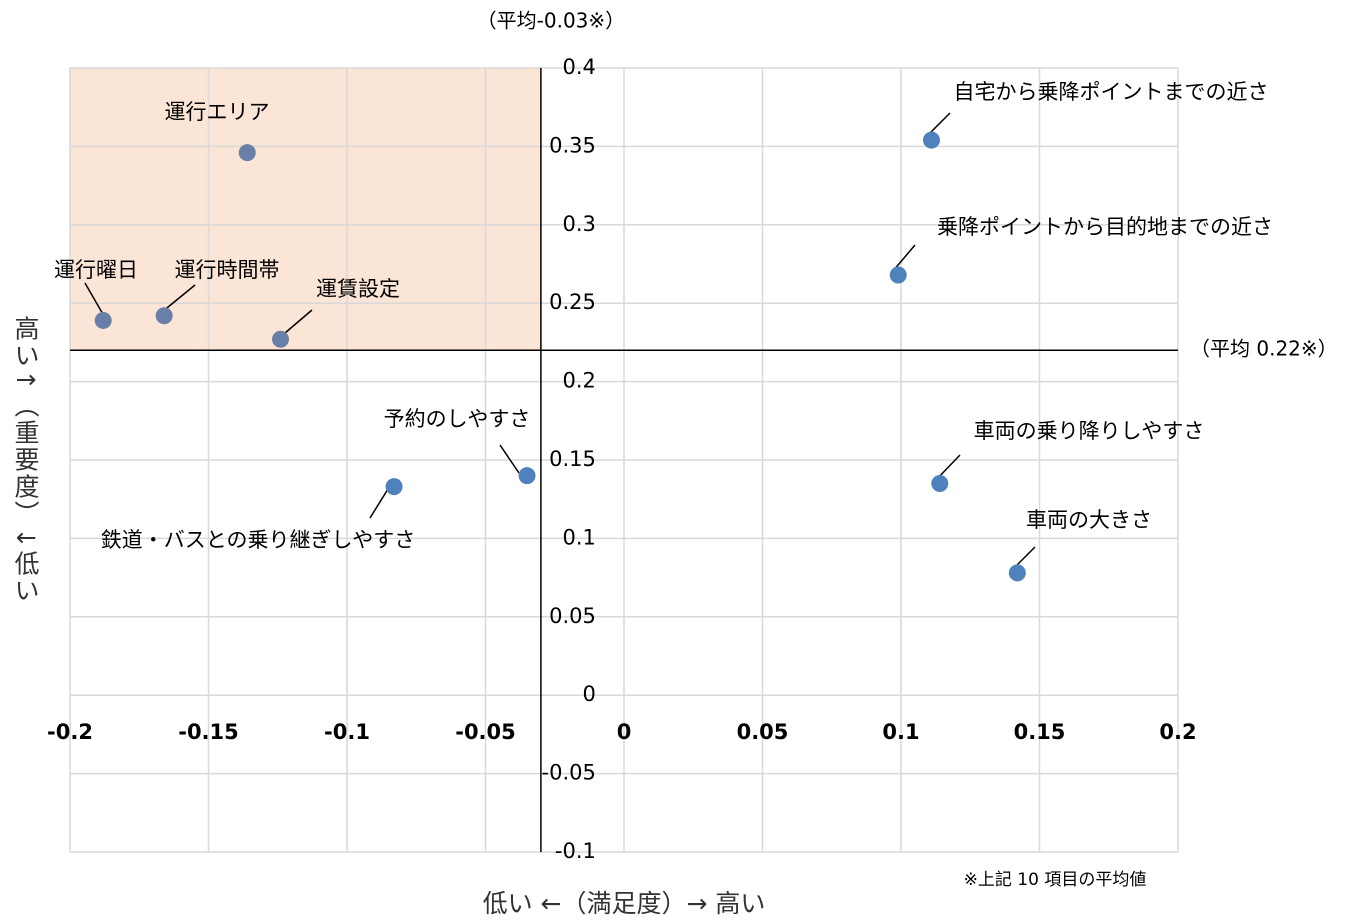  I want to click on x-tick-label: -0.05, so click(485, 732).